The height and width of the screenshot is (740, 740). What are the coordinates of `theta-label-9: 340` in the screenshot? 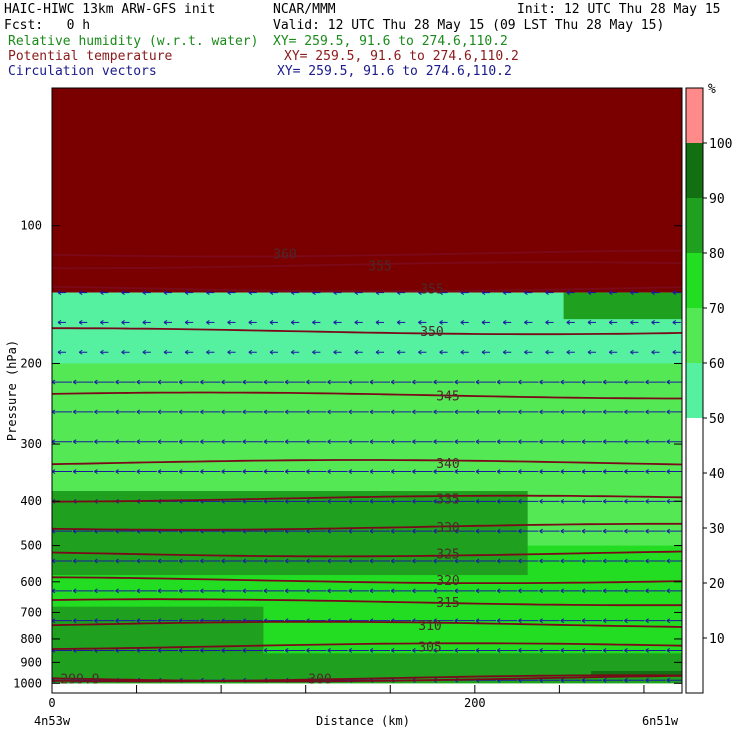 It's located at (447, 464).